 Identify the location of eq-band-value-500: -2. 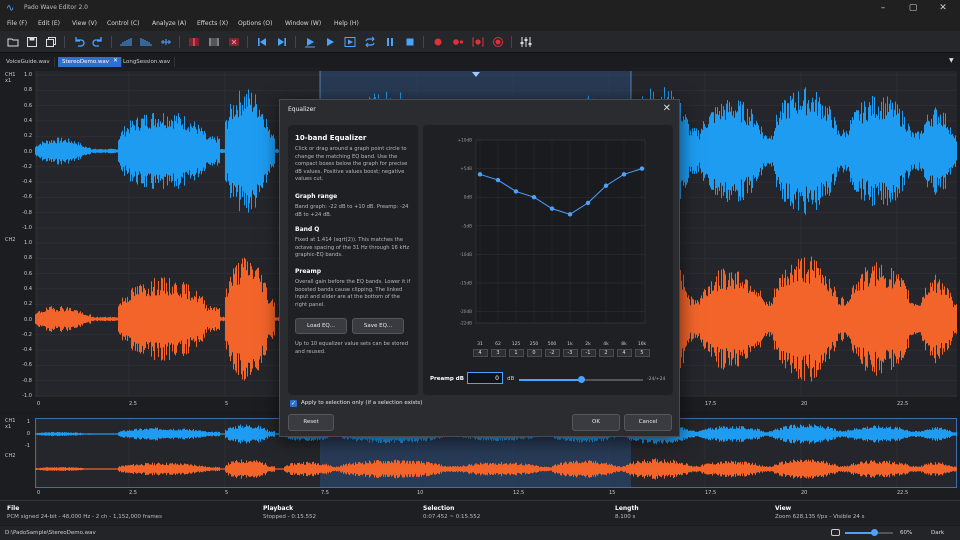
(552, 353).